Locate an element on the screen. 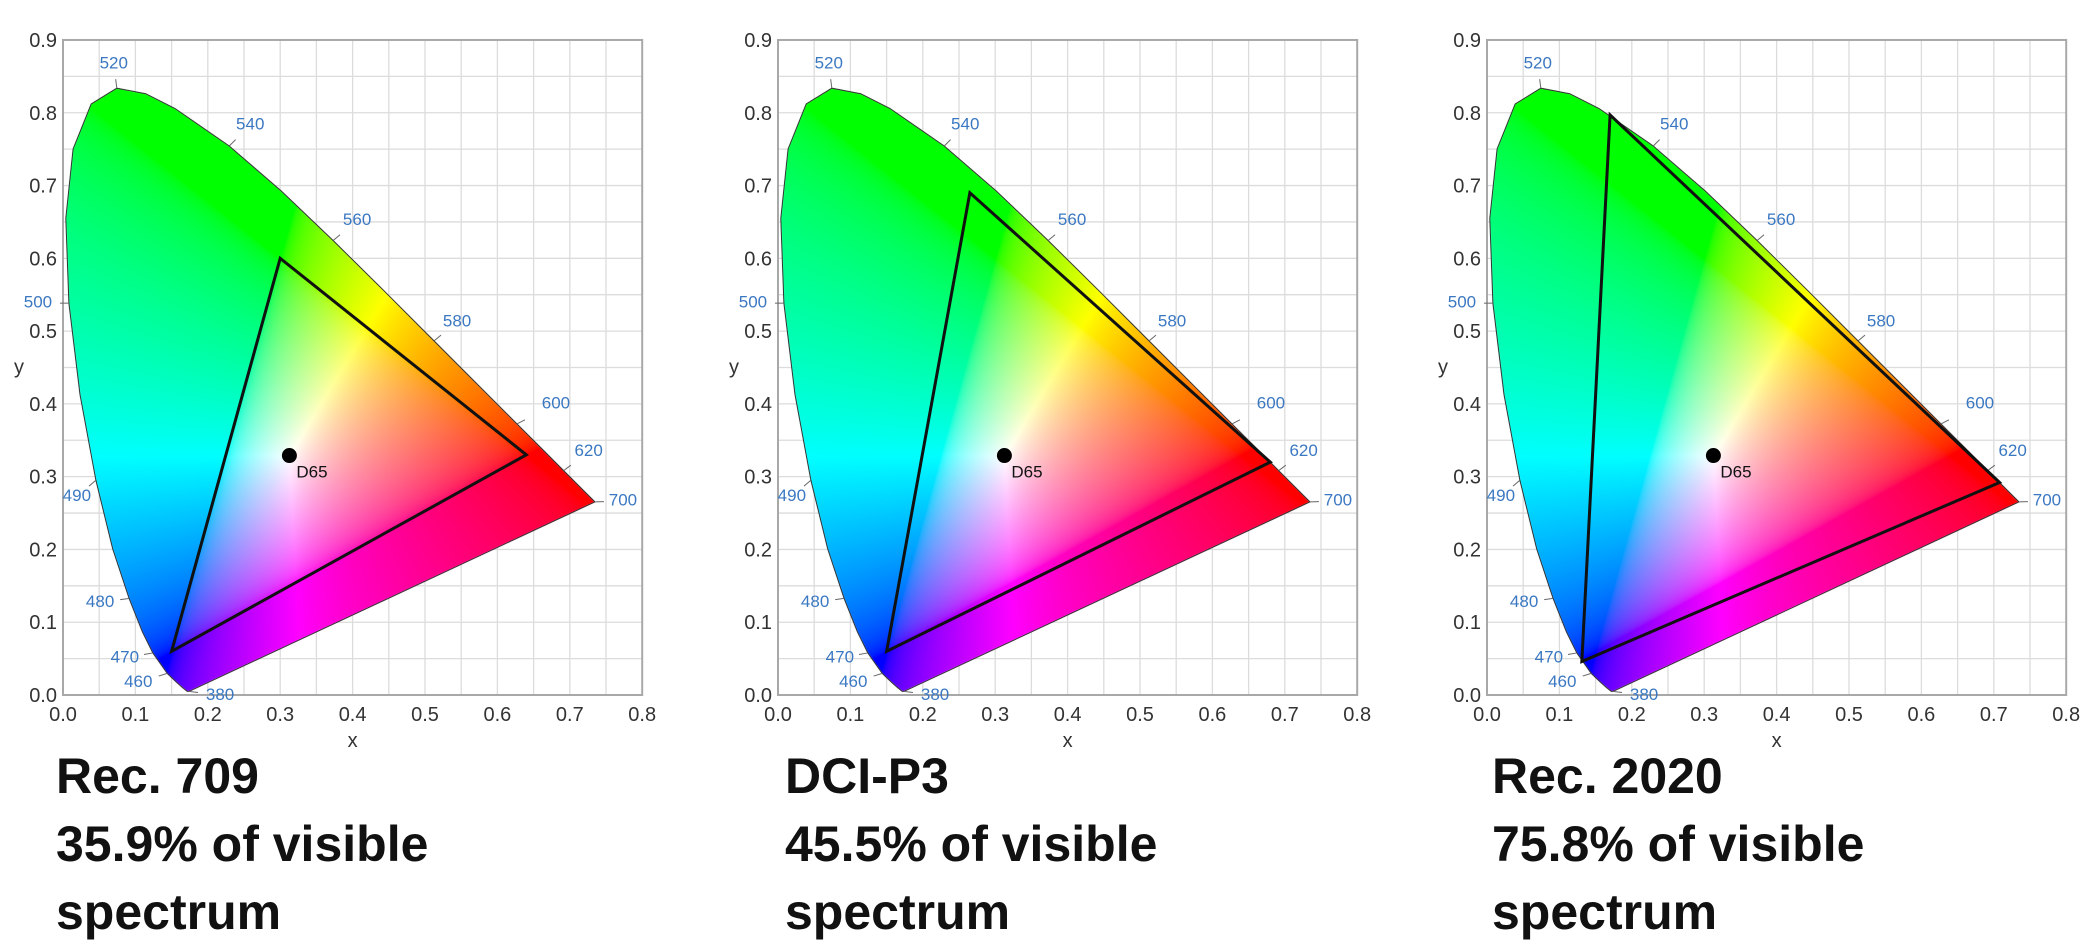 The width and height of the screenshot is (2083, 946). wavelength-label: 500 is located at coordinates (1462, 302).